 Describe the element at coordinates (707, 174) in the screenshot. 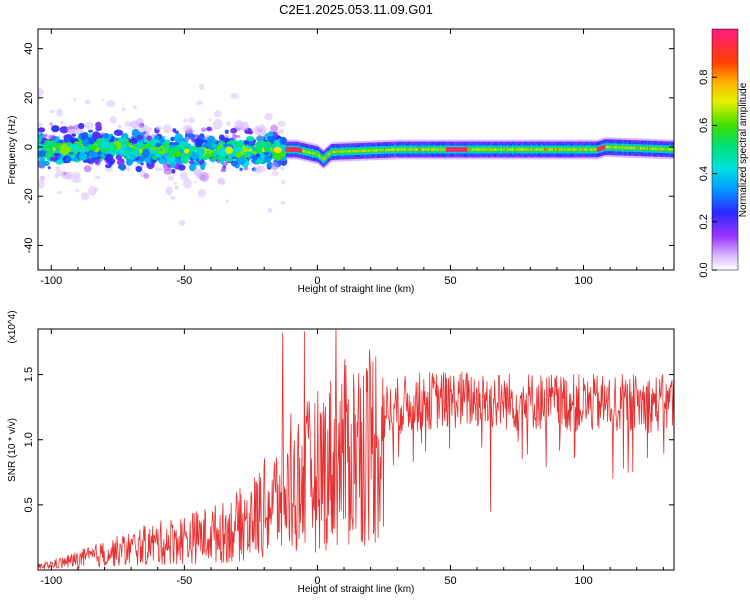

I see `colorbar-ticks: 0.0 0.2 0.4 0.6 0.8` at that location.